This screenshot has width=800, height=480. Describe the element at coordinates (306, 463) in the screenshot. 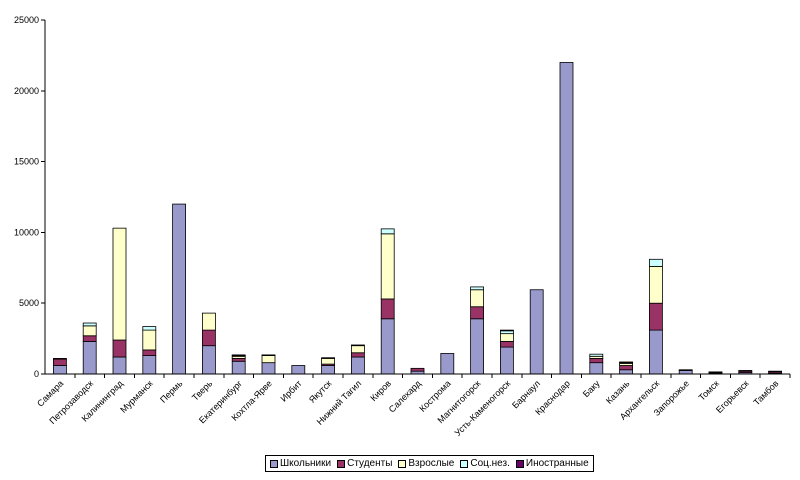

I see `legend-label: Школьники` at that location.